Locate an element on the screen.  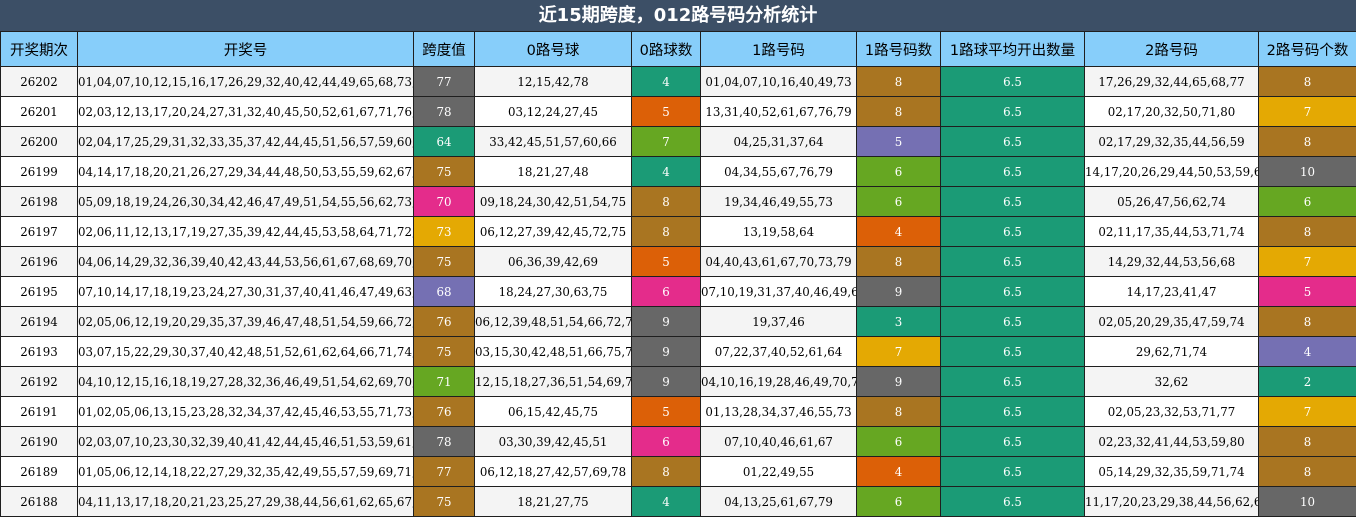
route2-count-cell: 2 is located at coordinates (1307, 381).